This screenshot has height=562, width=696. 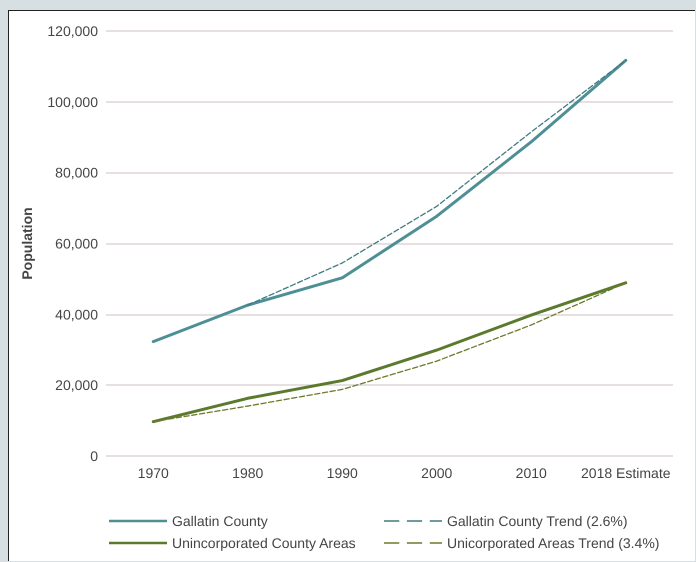 What do you see at coordinates (27, 243) in the screenshot?
I see `y-axis-title: Population` at bounding box center [27, 243].